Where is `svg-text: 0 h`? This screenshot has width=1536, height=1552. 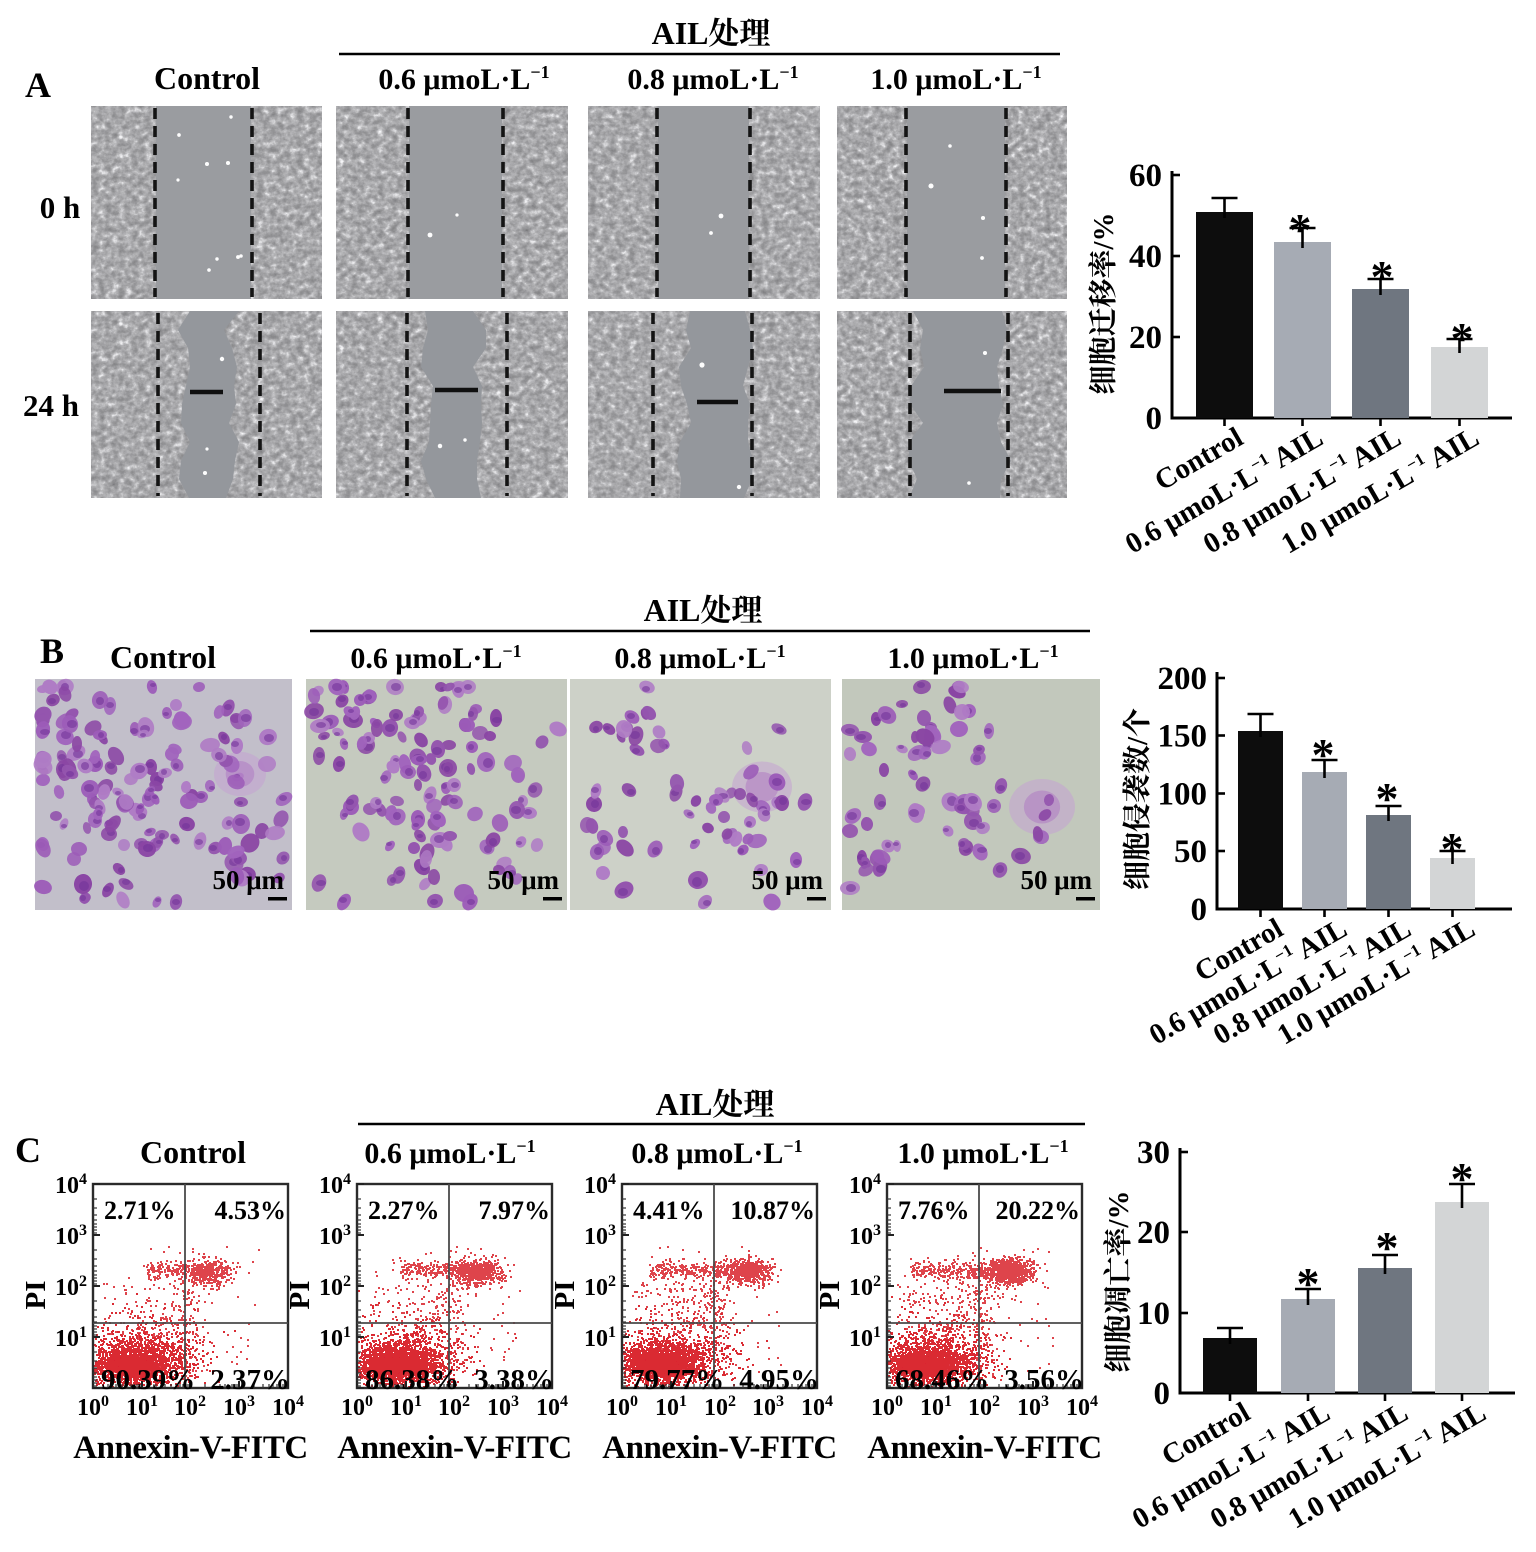 svg-text: 0 h is located at coordinates (60, 207).